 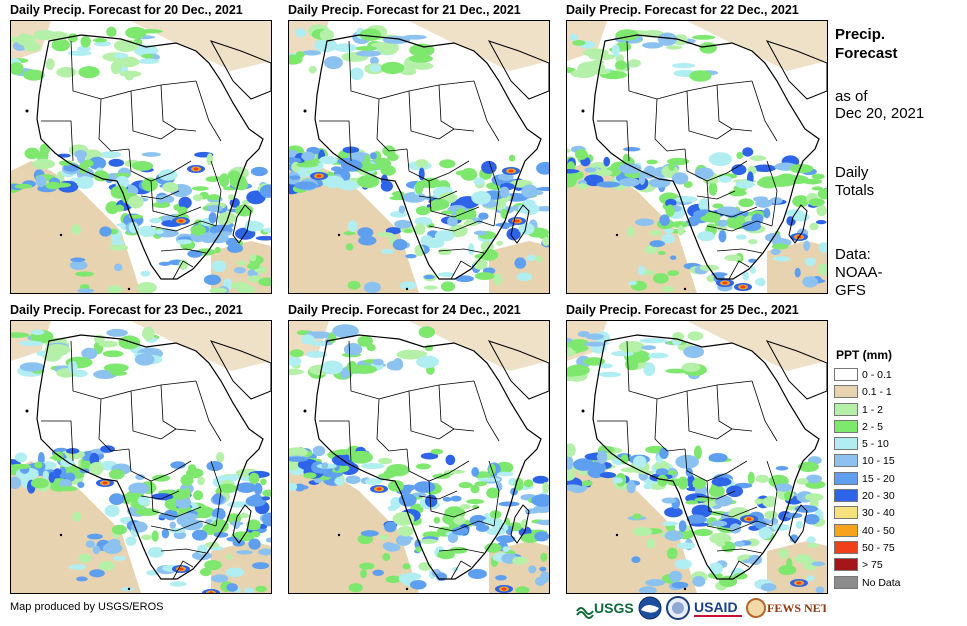 I want to click on legend-swatch, so click(x=846, y=444).